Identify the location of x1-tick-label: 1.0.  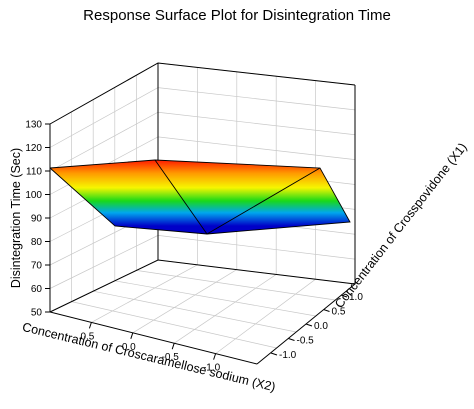
(356, 297).